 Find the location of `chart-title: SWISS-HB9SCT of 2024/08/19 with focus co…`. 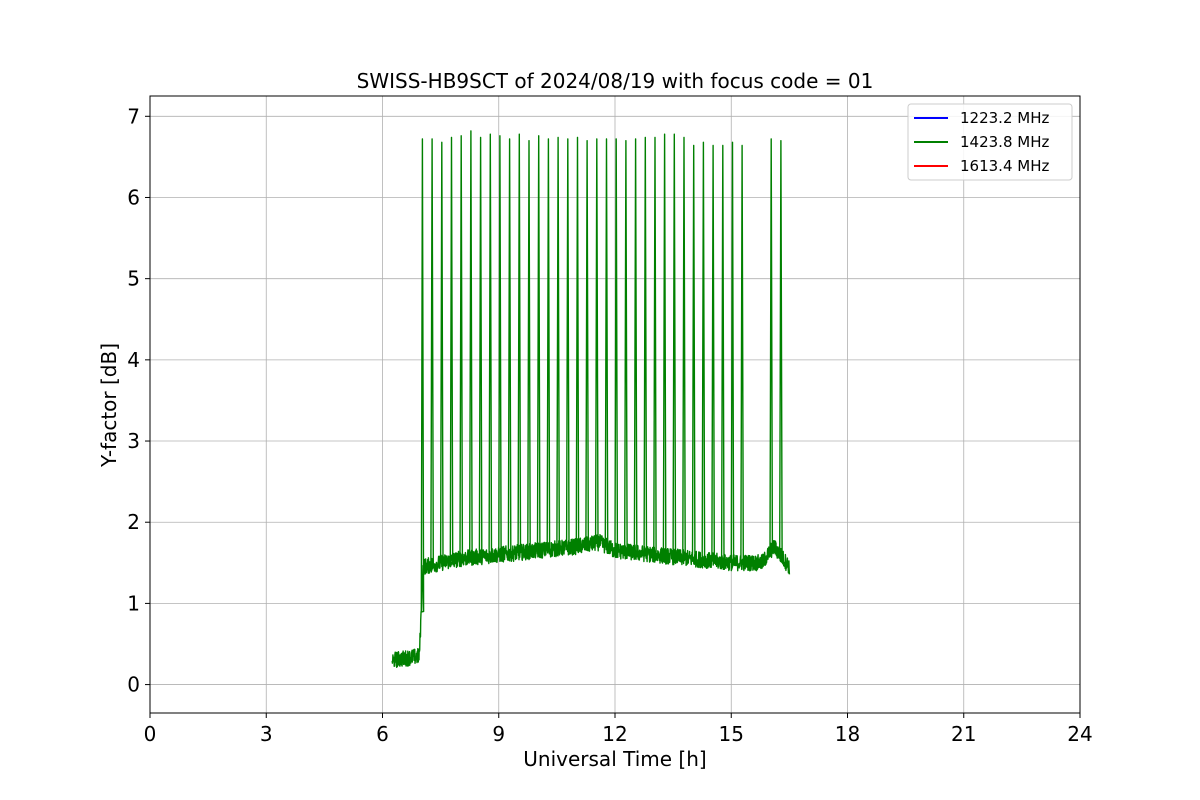

chart-title: SWISS-HB9SCT of 2024/08/19 with focus co… is located at coordinates (615, 81).